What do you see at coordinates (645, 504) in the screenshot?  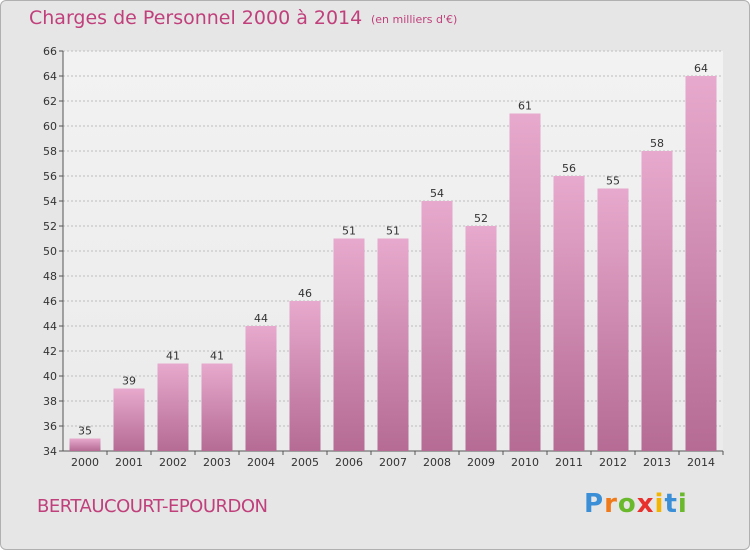 I see `logo-letter: x` at bounding box center [645, 504].